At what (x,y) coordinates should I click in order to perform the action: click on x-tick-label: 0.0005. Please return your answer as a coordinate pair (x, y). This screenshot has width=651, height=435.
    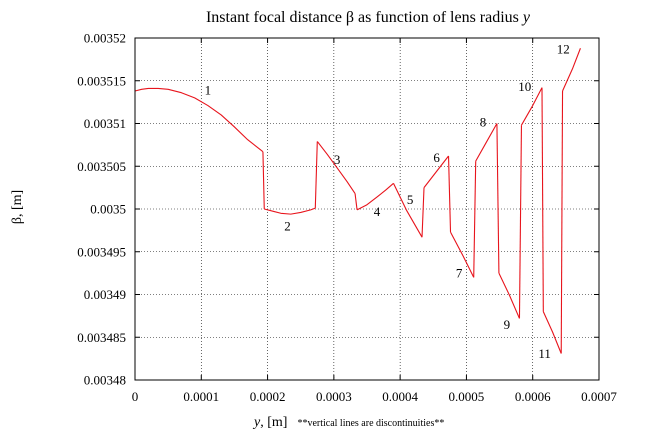
    Looking at the image, I should click on (467, 396).